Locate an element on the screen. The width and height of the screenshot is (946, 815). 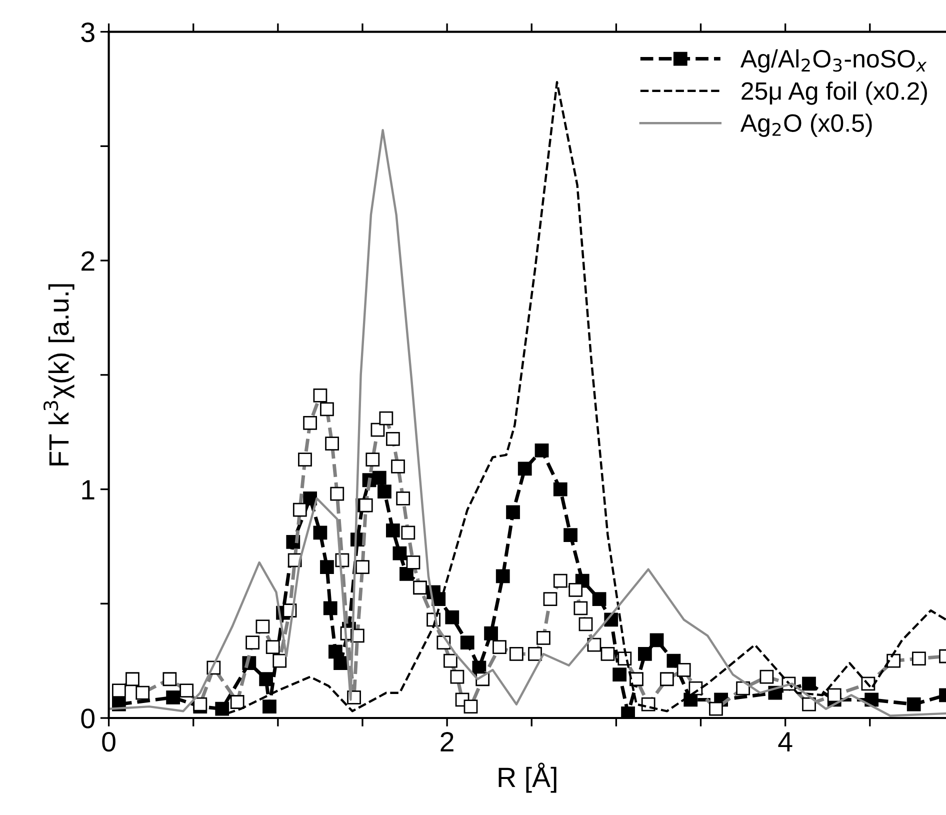
legend-label: 25μ Ag foil (x0.2) is located at coordinates (834, 93).